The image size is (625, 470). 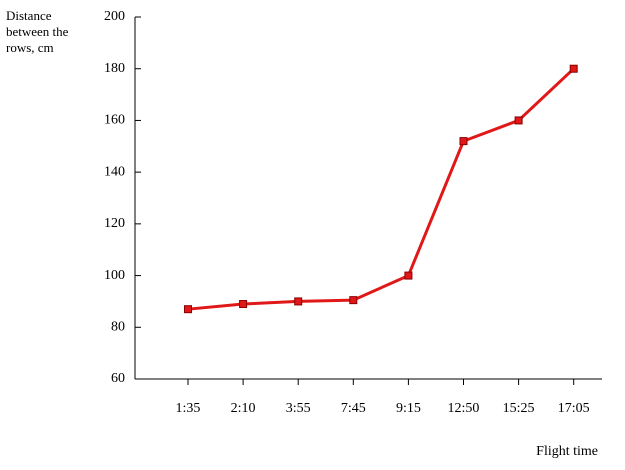 I want to click on y-axis-label: Distance between the rows, cm, so click(x=37, y=31).